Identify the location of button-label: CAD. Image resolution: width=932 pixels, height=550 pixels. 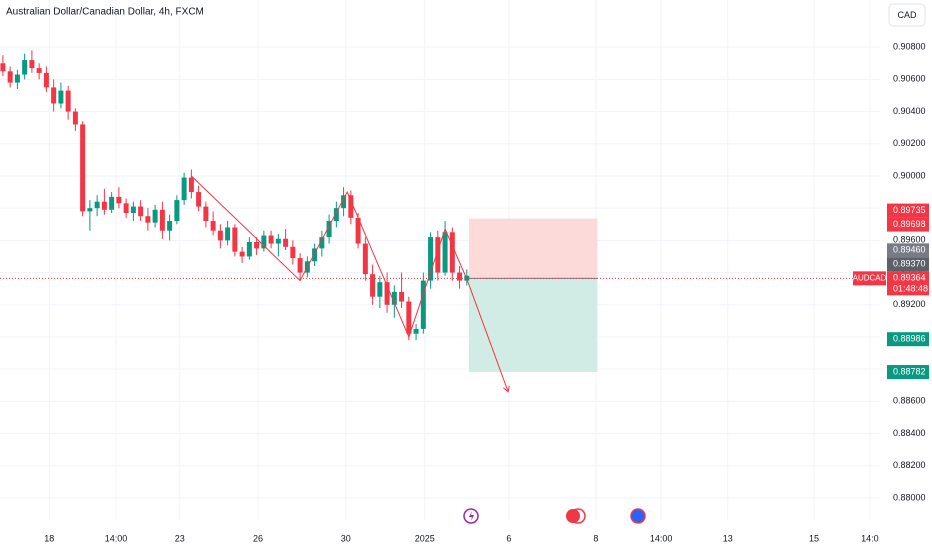
(907, 15).